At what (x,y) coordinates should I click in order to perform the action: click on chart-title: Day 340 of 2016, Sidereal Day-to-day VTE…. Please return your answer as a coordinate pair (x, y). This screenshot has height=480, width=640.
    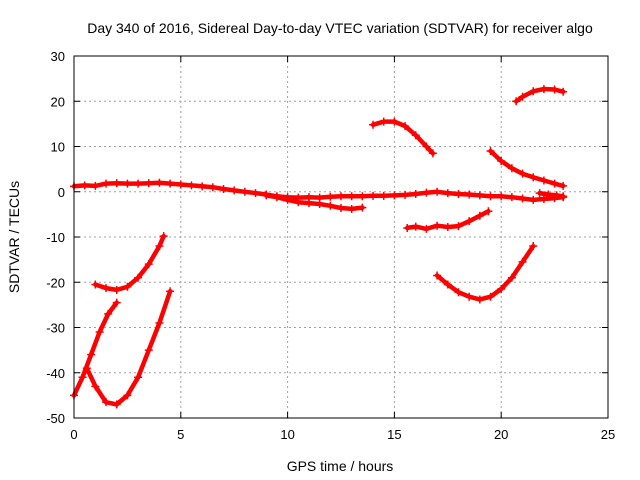
    Looking at the image, I should click on (340, 28).